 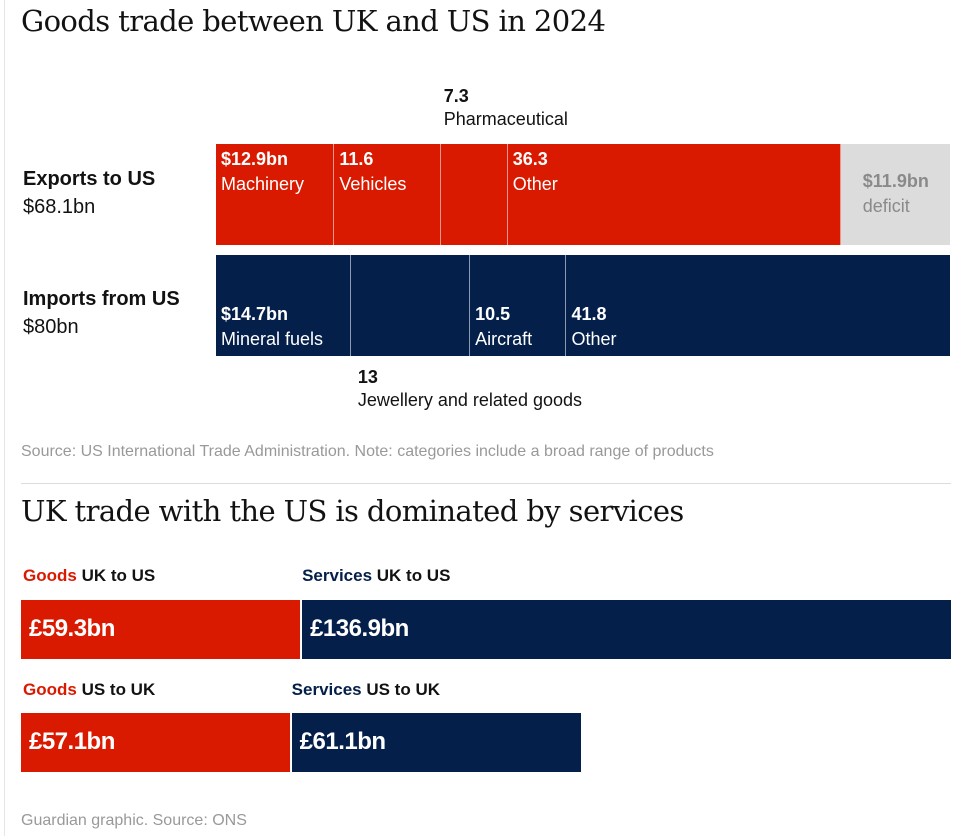 I want to click on segment-value-label: $11.9bn, so click(x=895, y=181).